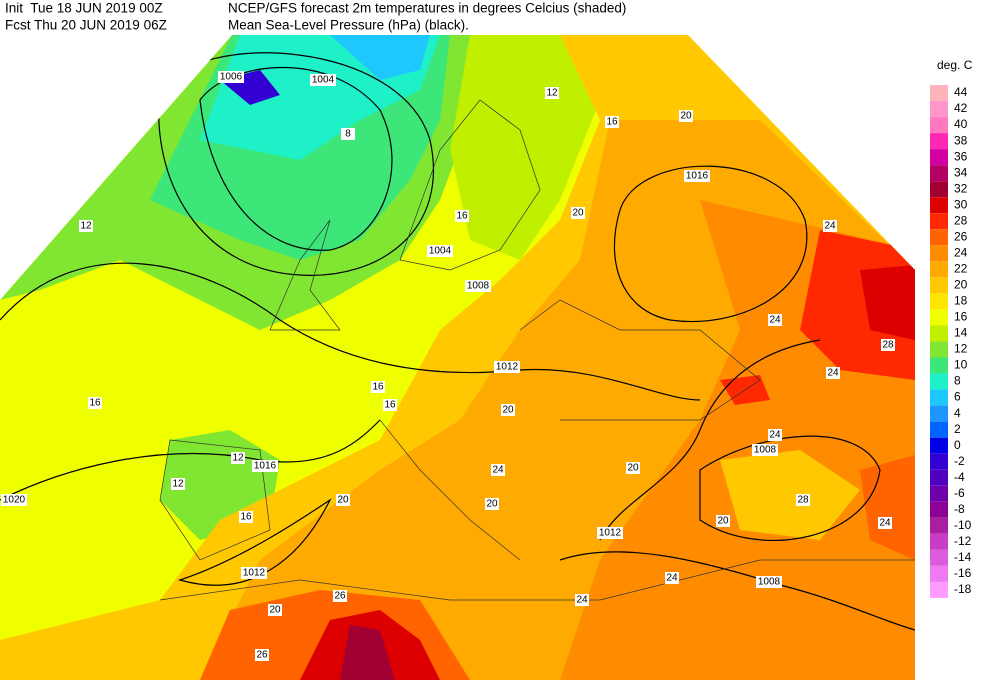  What do you see at coordinates (84, 8) in the screenshot?
I see `init-line: Init Tue 18 JUN 2019 00Z` at bounding box center [84, 8].